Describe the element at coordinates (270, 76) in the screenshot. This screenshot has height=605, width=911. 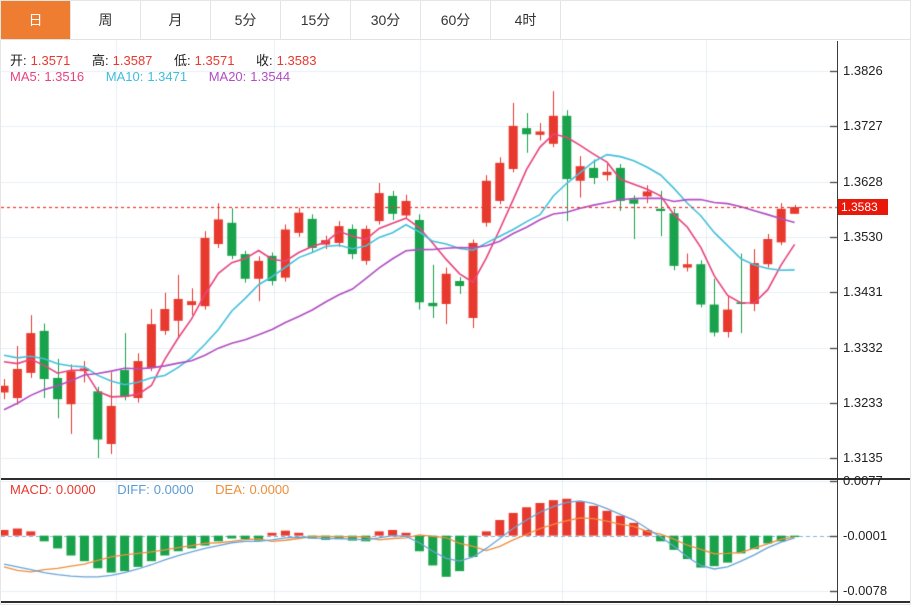
I see `ma20-value: 1.3544` at that location.